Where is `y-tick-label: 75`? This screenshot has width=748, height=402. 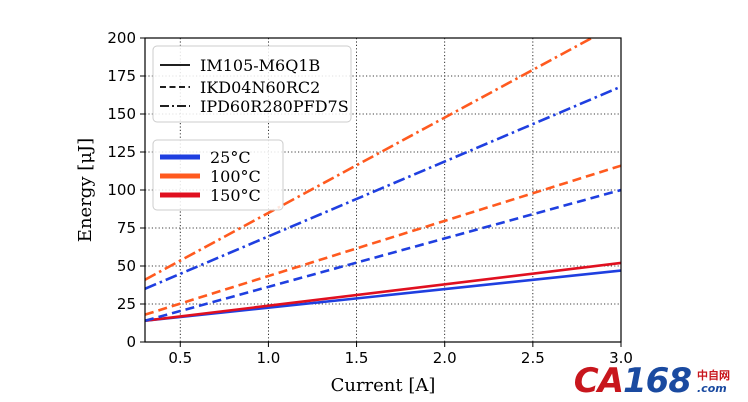
y-tick-label: 75 is located at coordinates (126, 228).